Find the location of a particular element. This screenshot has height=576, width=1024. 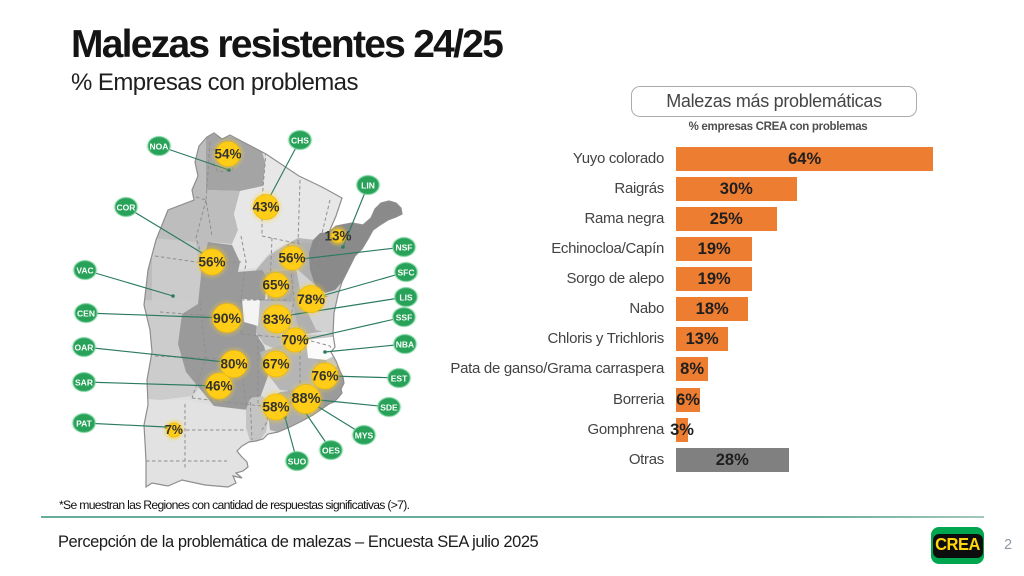

svg-text: VAC is located at coordinates (84, 271).